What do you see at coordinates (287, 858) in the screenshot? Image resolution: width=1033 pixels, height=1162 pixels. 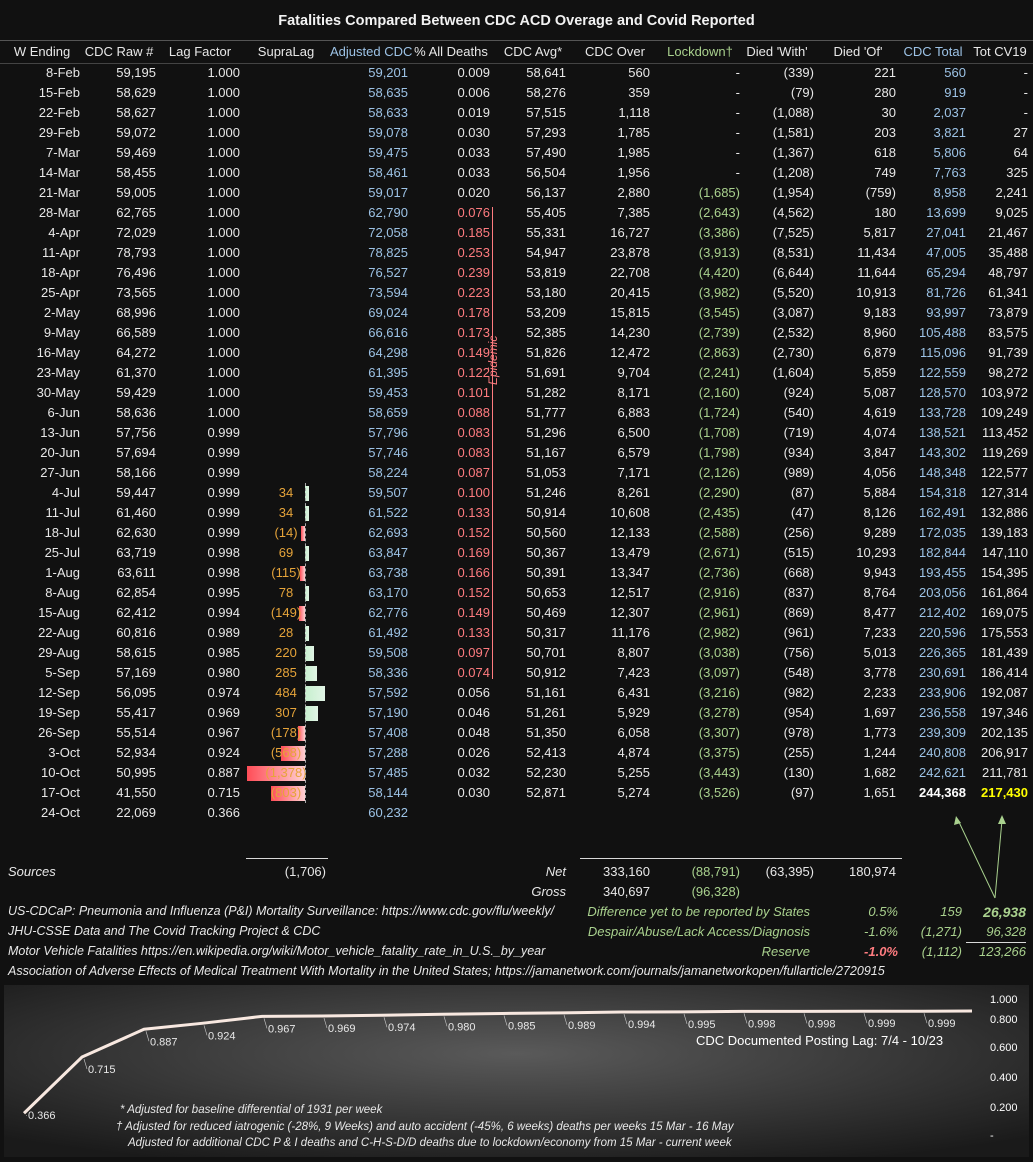 I see `sources-separator` at bounding box center [287, 858].